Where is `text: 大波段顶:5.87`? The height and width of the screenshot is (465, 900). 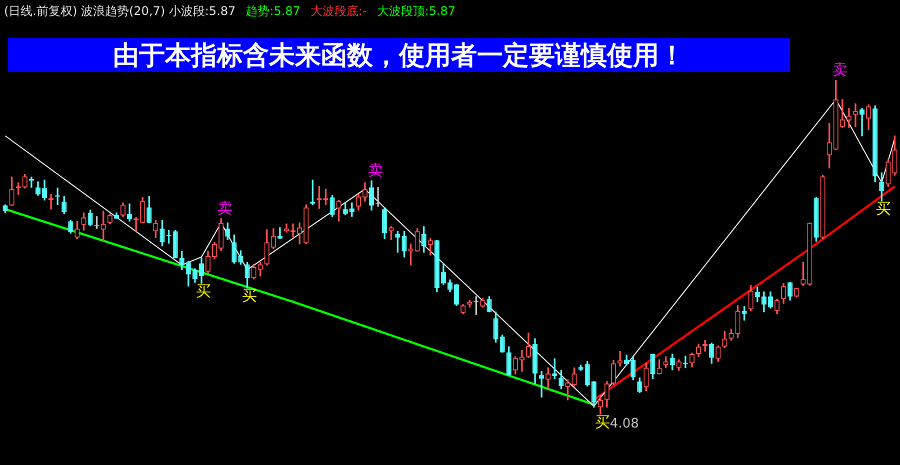
text: 大波段顶:5.87 is located at coordinates (416, 11).